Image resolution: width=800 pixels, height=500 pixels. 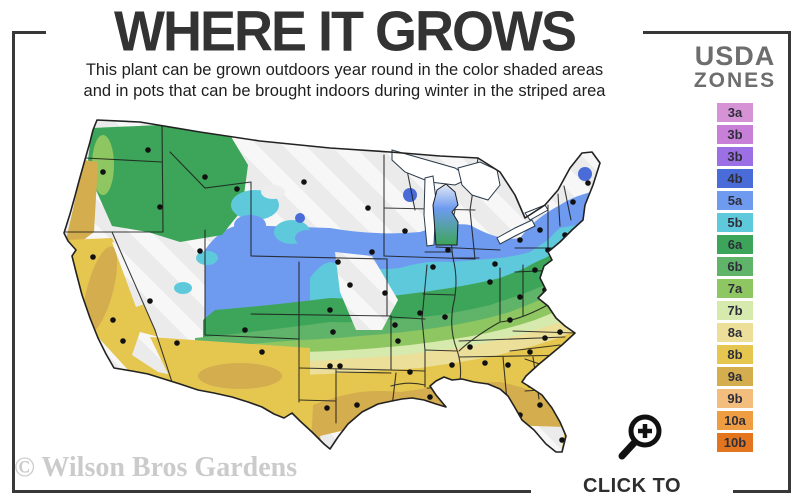 I want to click on zone-swatch-8a: 8a, so click(x=735, y=332).